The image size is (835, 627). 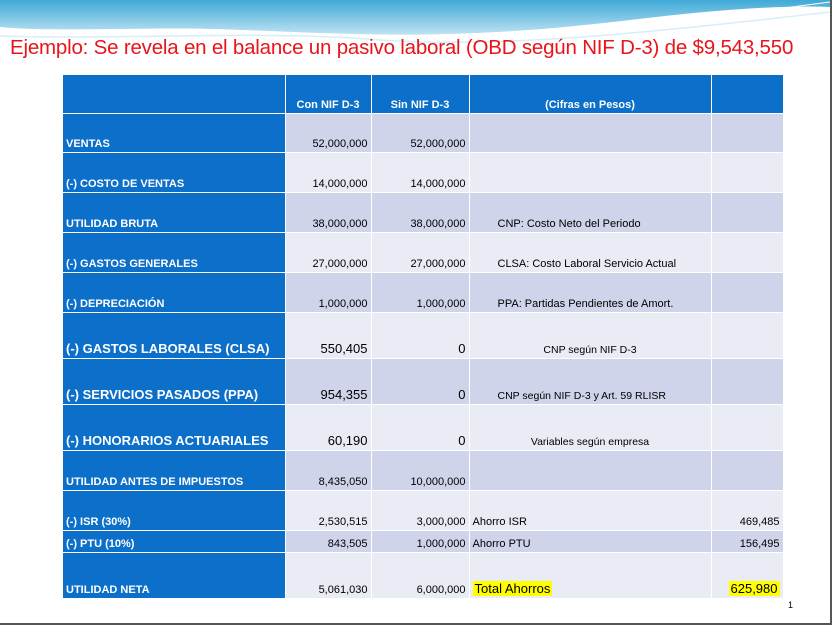 What do you see at coordinates (328, 133) in the screenshot?
I see `cell-con: 52,000,000` at bounding box center [328, 133].